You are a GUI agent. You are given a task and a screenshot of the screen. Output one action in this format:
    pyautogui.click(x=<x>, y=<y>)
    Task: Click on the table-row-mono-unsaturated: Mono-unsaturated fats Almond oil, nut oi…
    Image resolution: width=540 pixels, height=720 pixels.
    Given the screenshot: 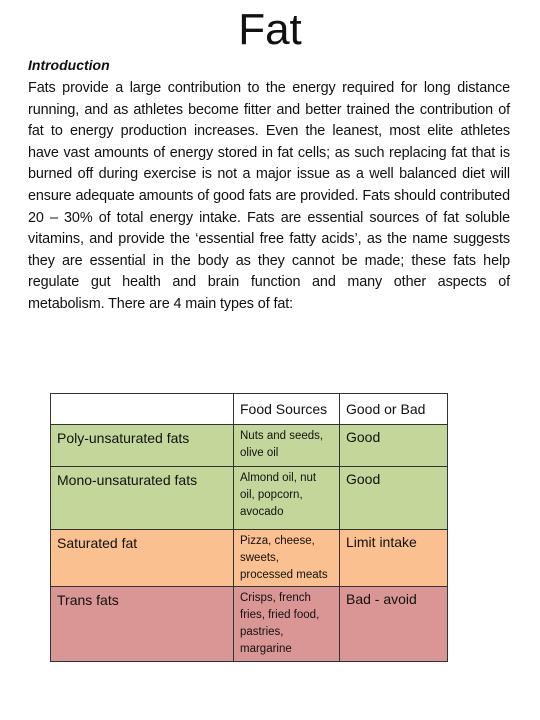 What is the action you would take?
    pyautogui.click(x=249, y=498)
    